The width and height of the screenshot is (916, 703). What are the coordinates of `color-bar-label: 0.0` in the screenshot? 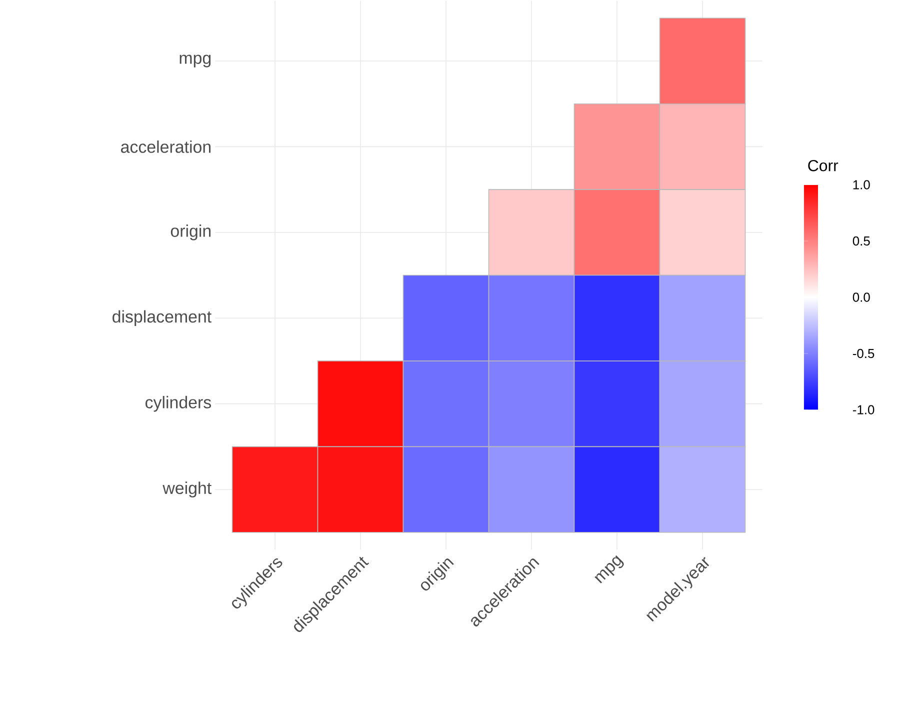 It's located at (861, 297).